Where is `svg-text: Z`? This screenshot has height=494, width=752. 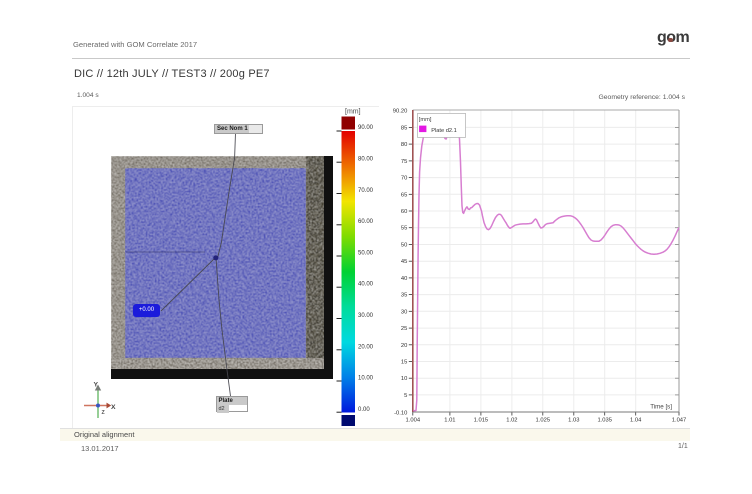
svg-text: Z is located at coordinates (104, 413).